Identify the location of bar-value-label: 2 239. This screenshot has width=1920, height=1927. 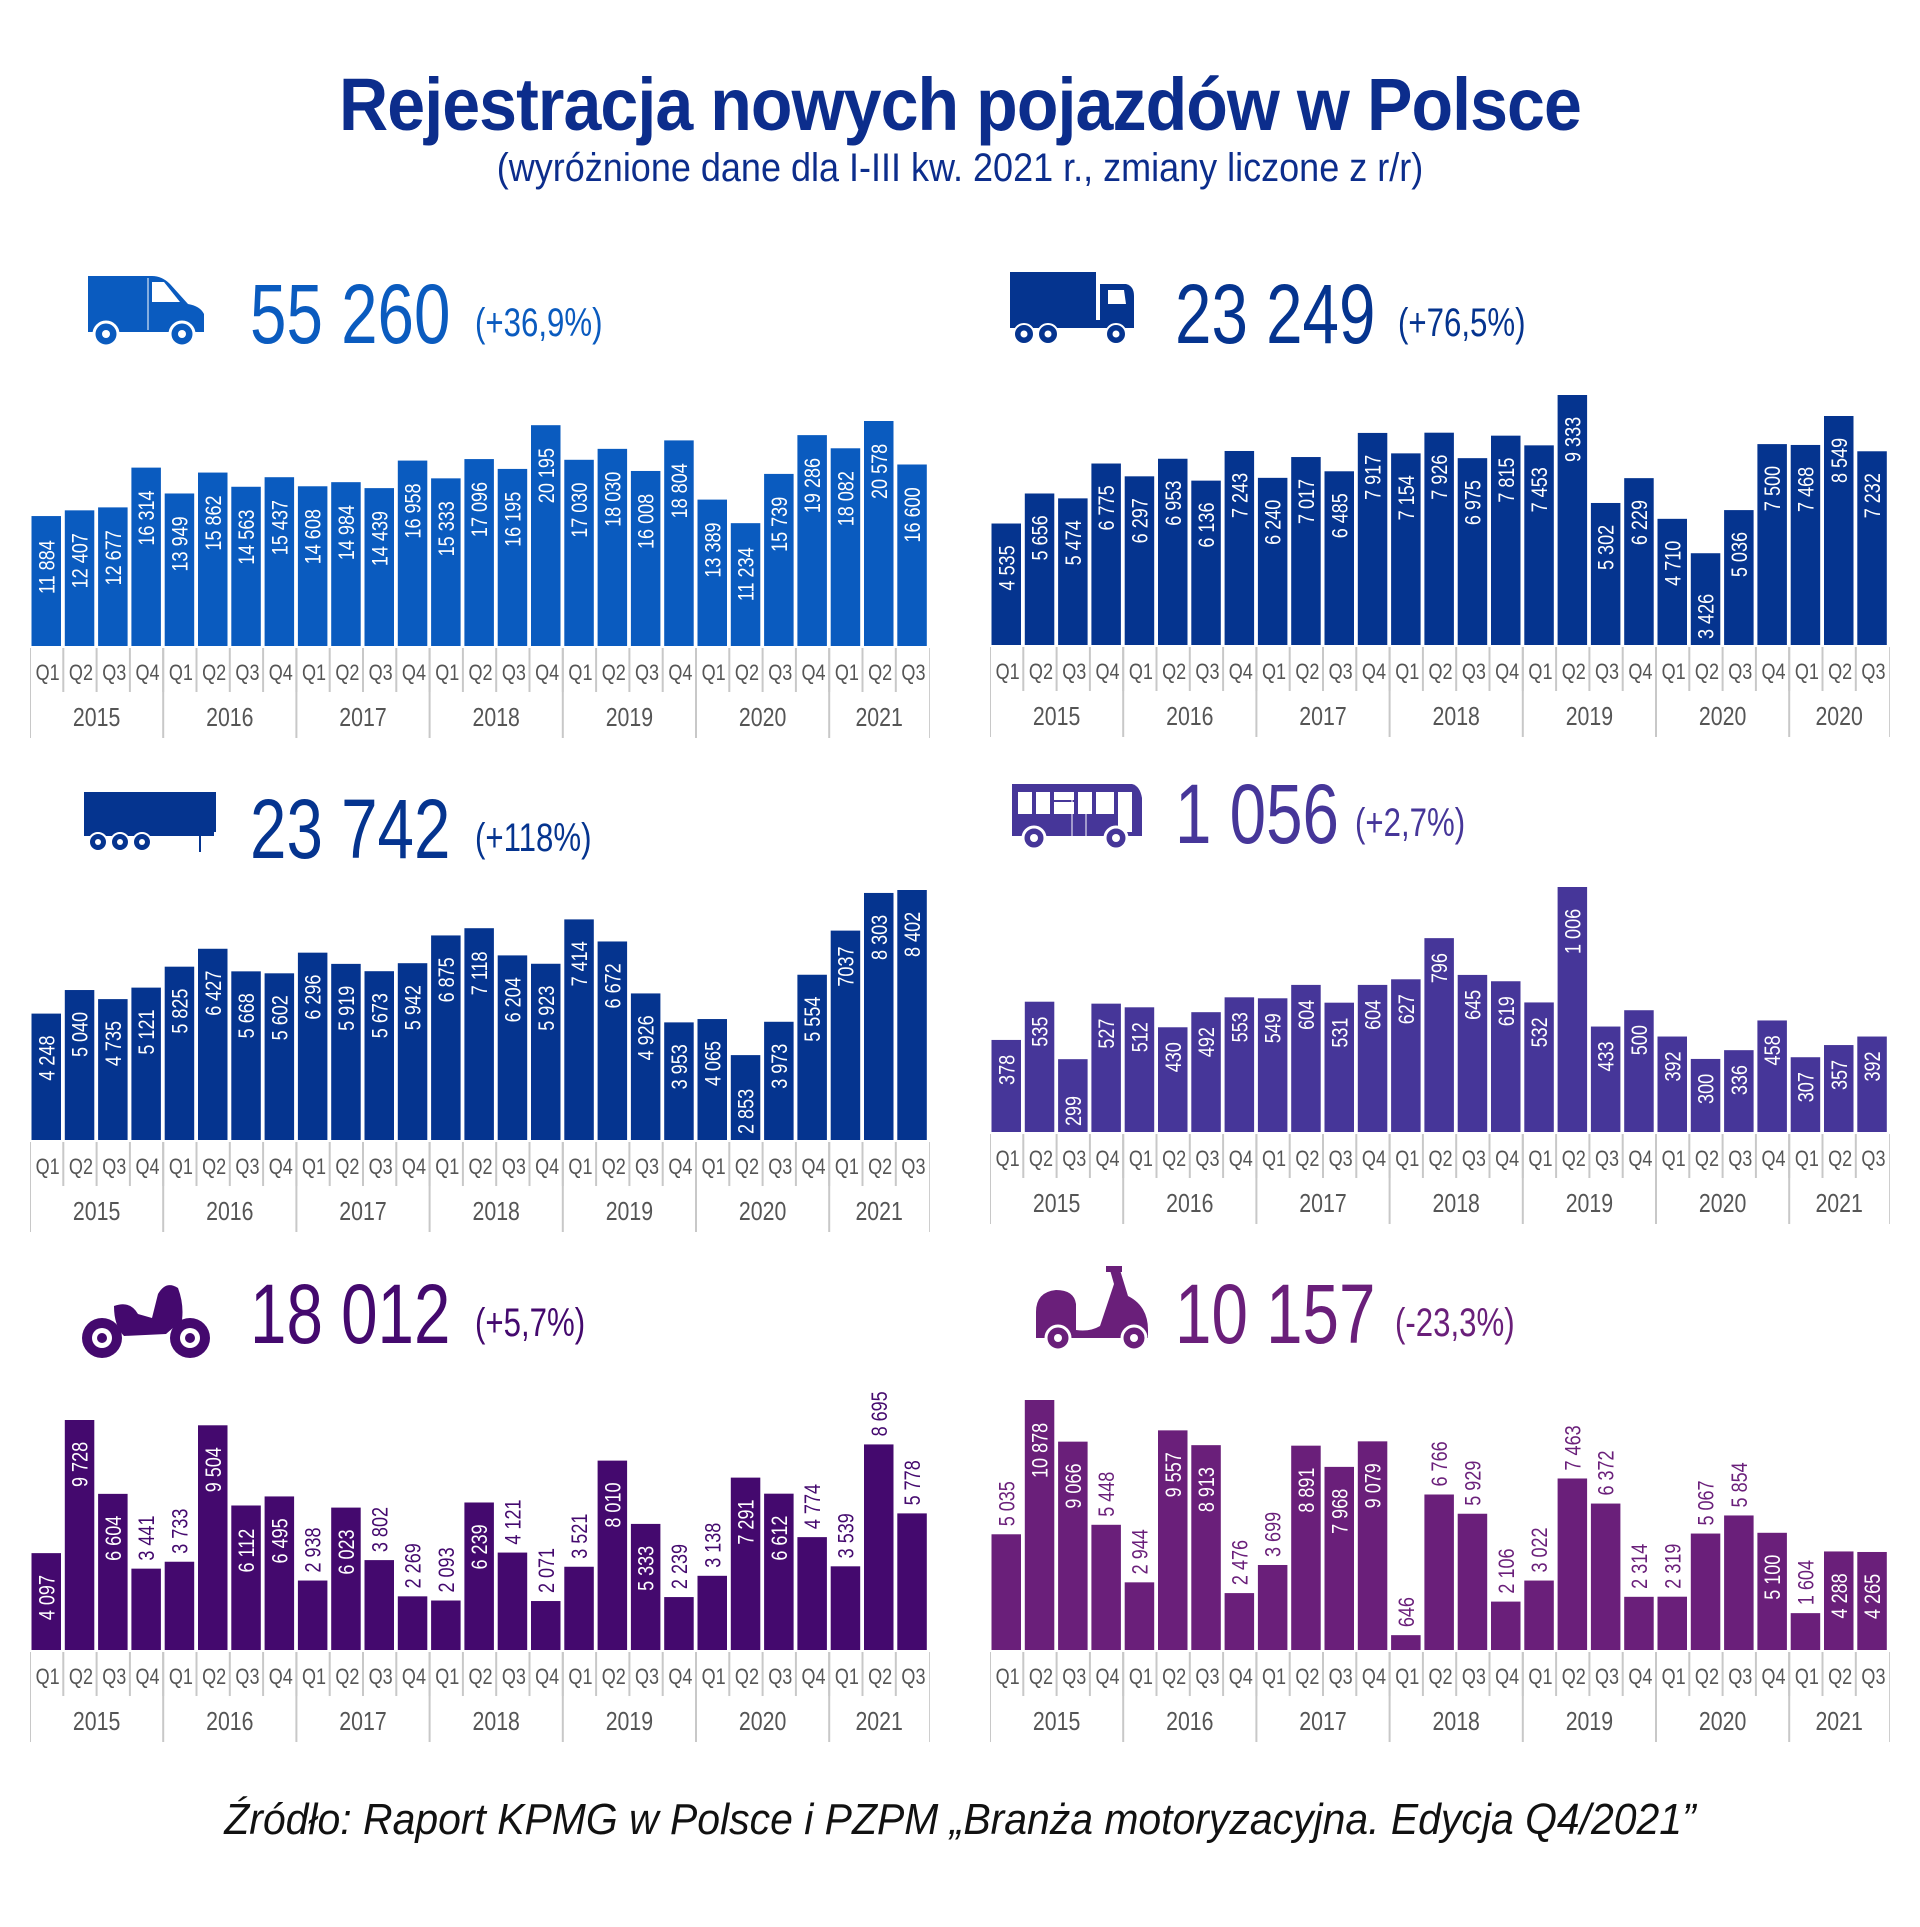
(680, 1566).